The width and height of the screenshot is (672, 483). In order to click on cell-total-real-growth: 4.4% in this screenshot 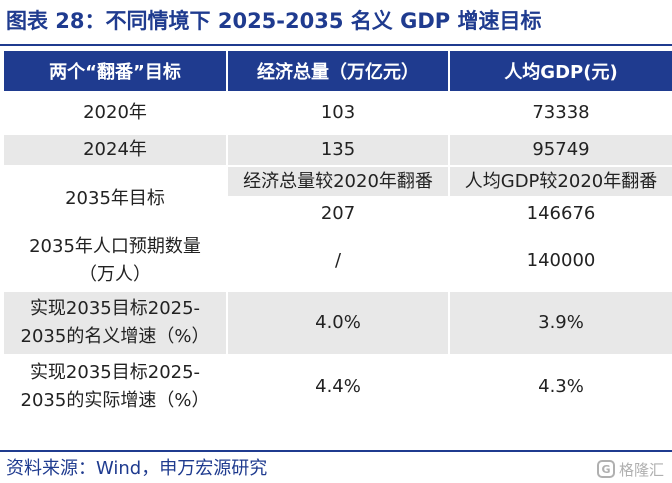, I will do `click(338, 386)`.